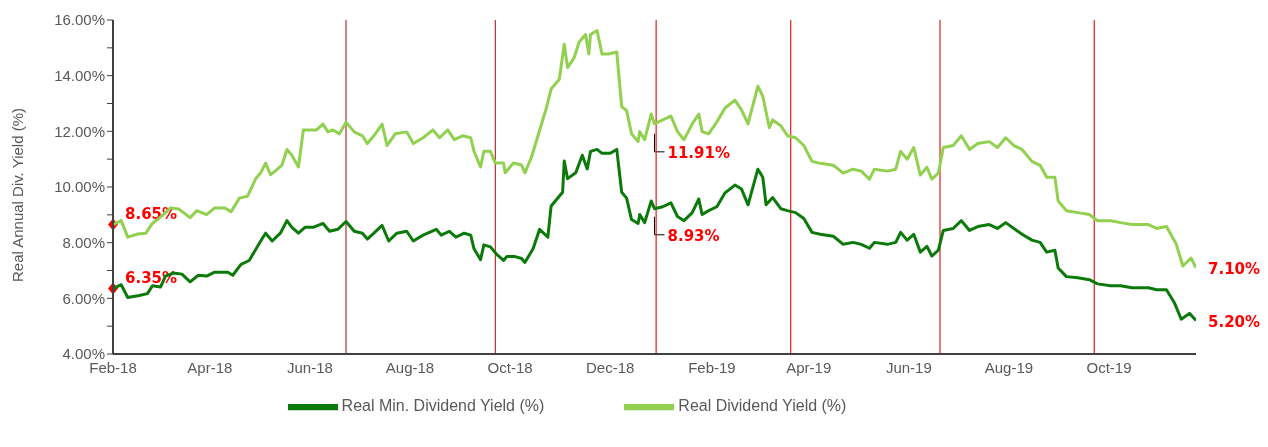  I want to click on annotation: 5.20%, so click(1234, 321).